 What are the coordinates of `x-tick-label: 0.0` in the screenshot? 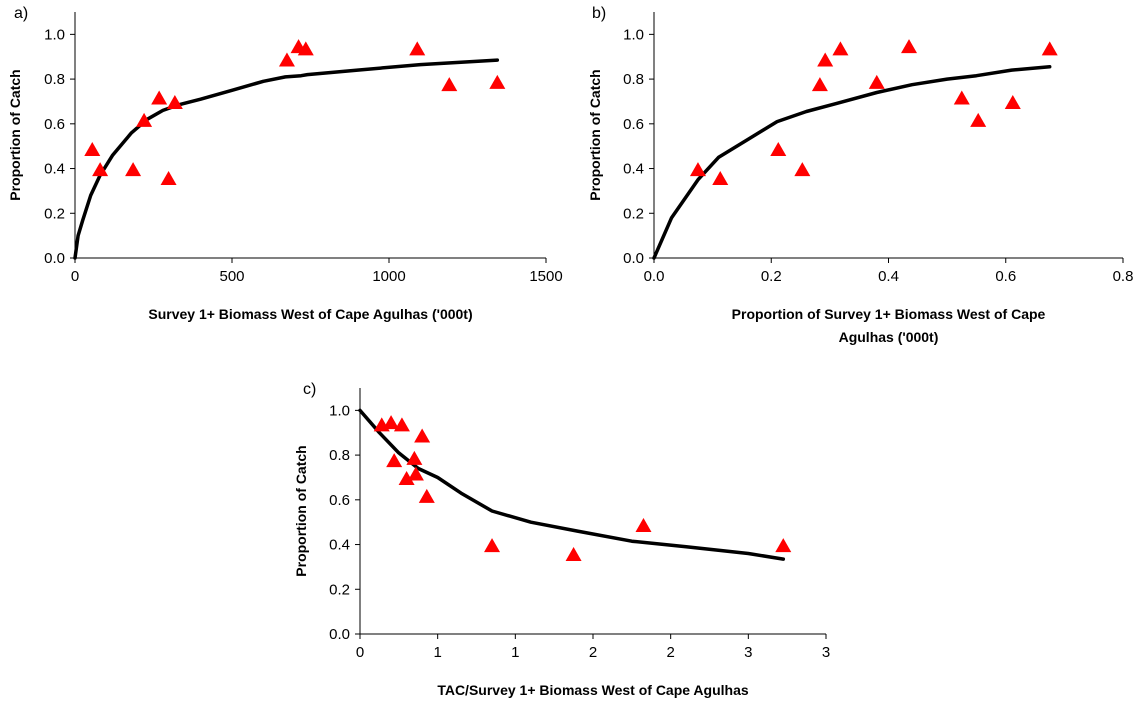 It's located at (654, 276).